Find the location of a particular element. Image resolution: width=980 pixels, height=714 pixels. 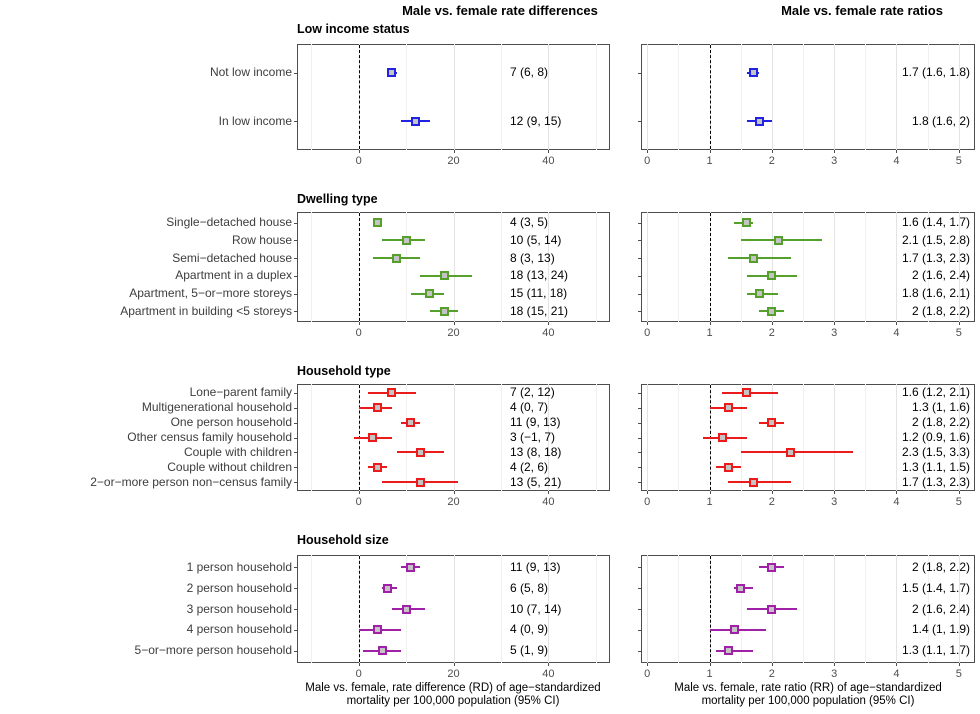

category-label: Couple without children is located at coordinates (229, 466).